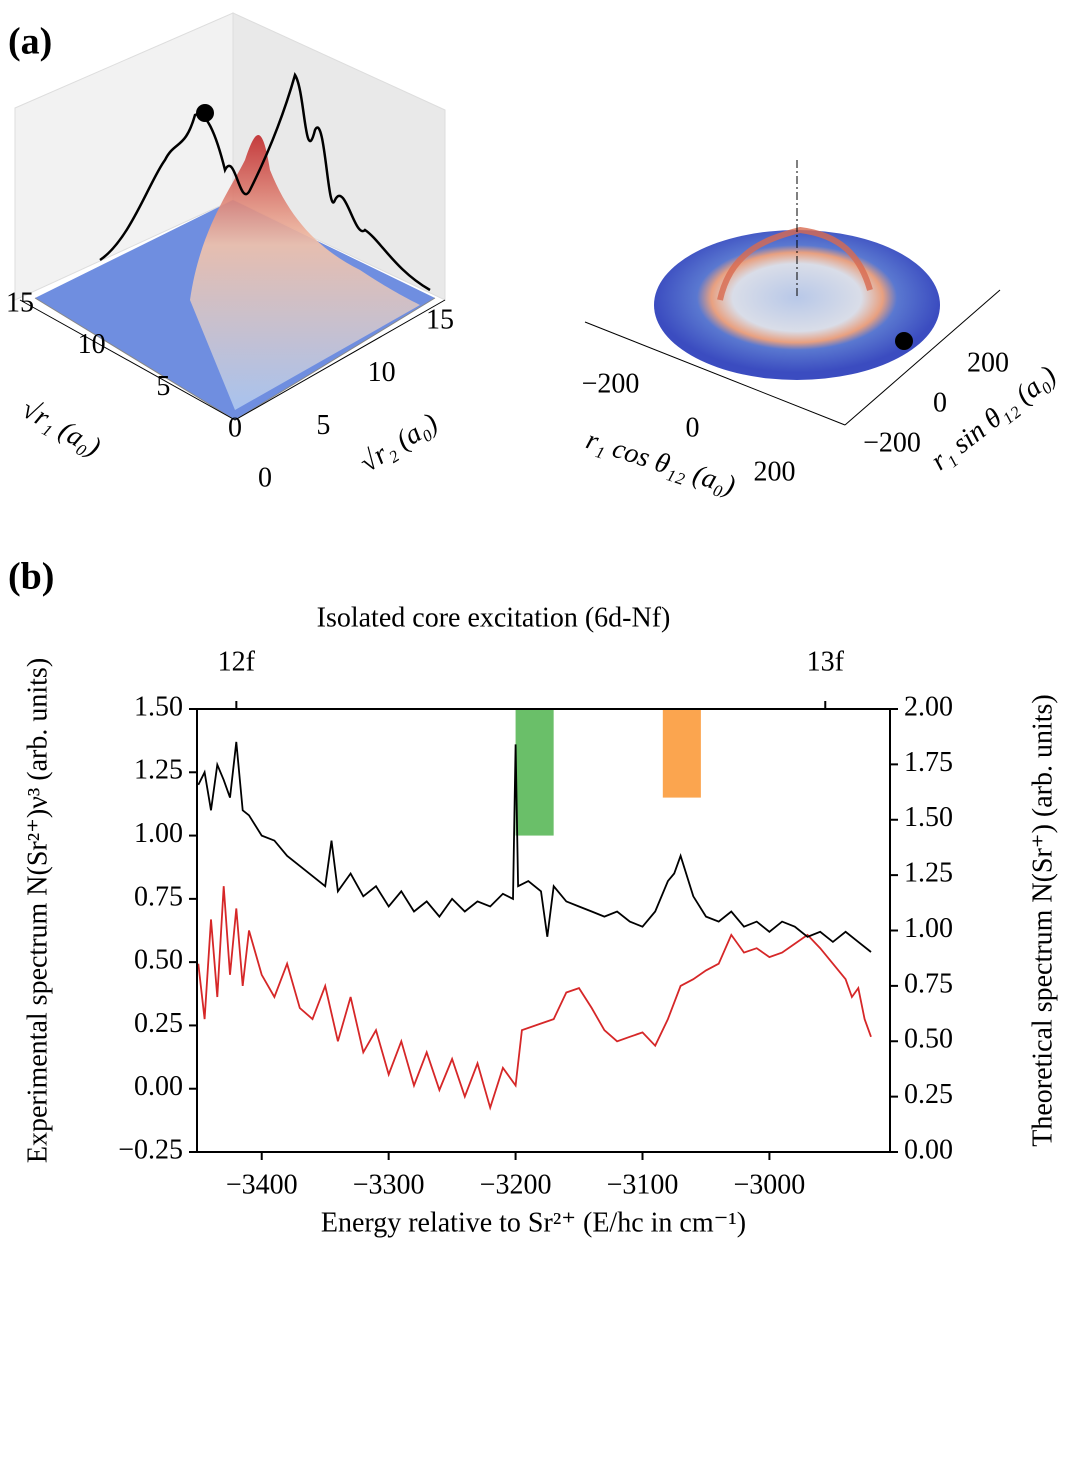 This screenshot has width=1078, height=1466. What do you see at coordinates (382, 372) in the screenshot?
I see `y-tick-label: 10` at bounding box center [382, 372].